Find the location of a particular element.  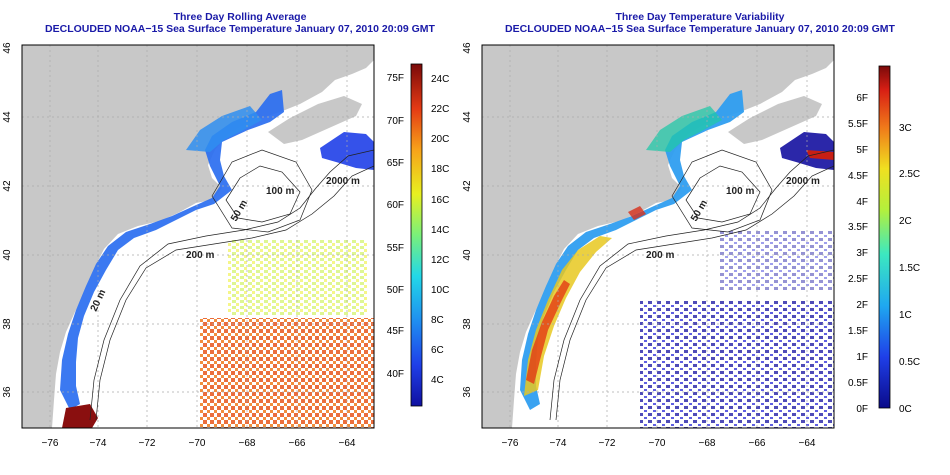

left-gulf-stream-warm is located at coordinates (287, 373).